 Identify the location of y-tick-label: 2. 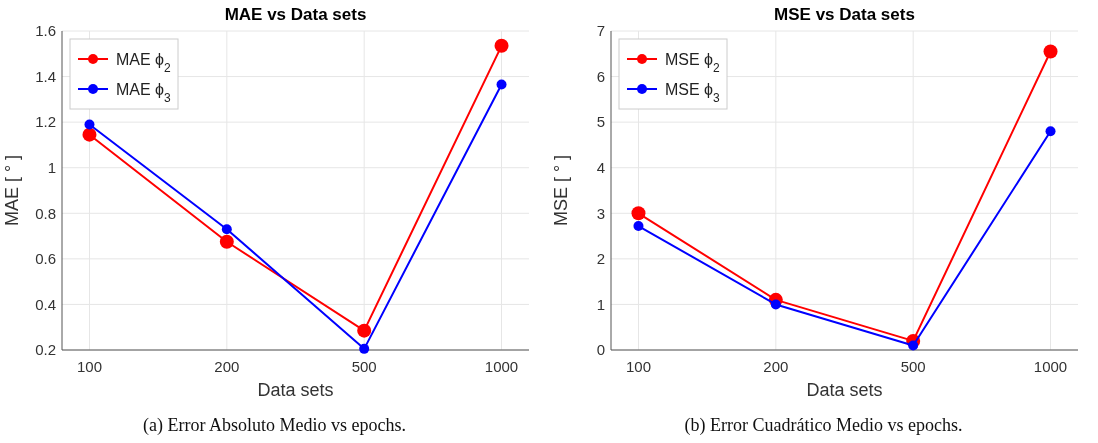
(600, 259).